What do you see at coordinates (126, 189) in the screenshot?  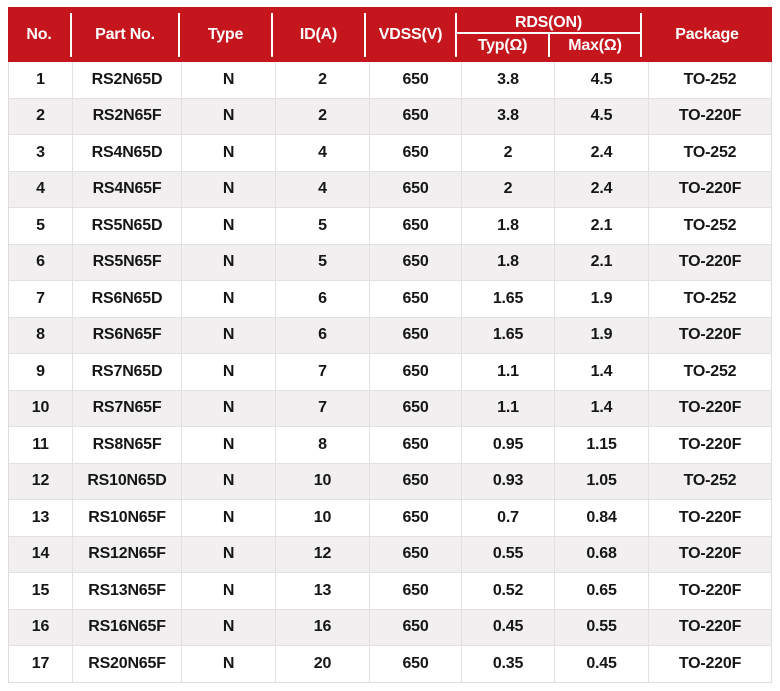 I see `cell-part-no: RS4N65F` at bounding box center [126, 189].